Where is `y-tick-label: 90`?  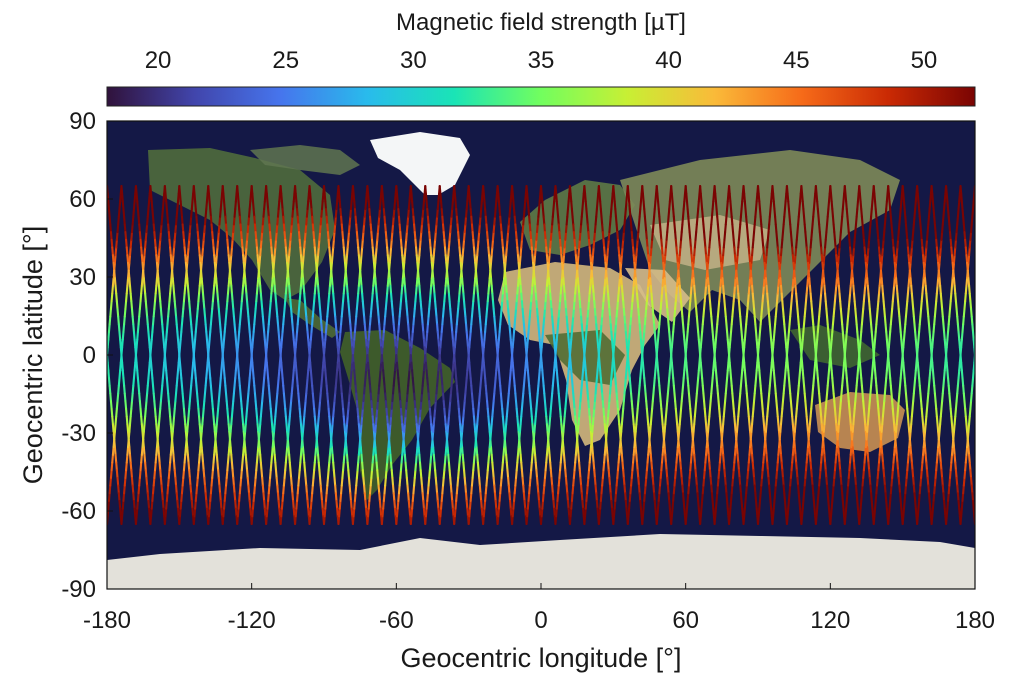
y-tick-label: 90 is located at coordinates (82, 121).